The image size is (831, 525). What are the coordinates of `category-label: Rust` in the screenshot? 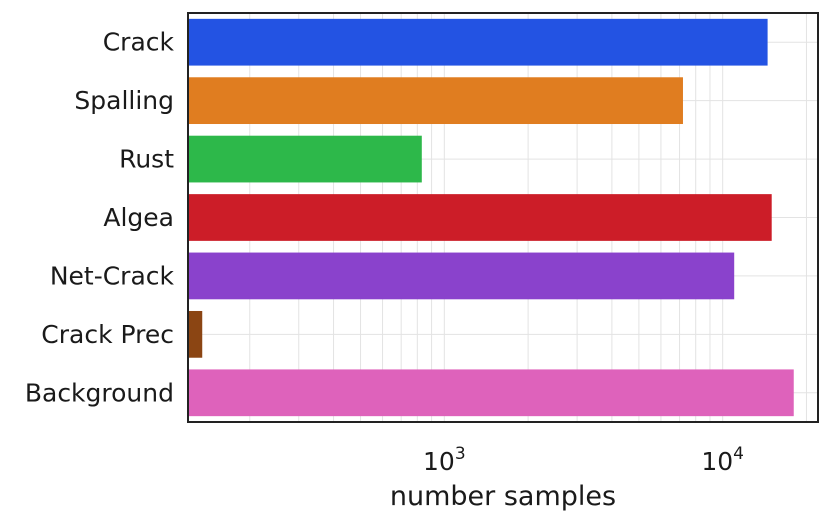 It's located at (146, 159).